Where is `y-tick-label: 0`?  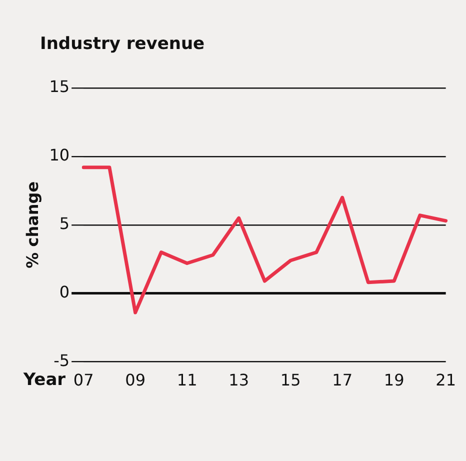 y-tick-label: 0 is located at coordinates (64, 292).